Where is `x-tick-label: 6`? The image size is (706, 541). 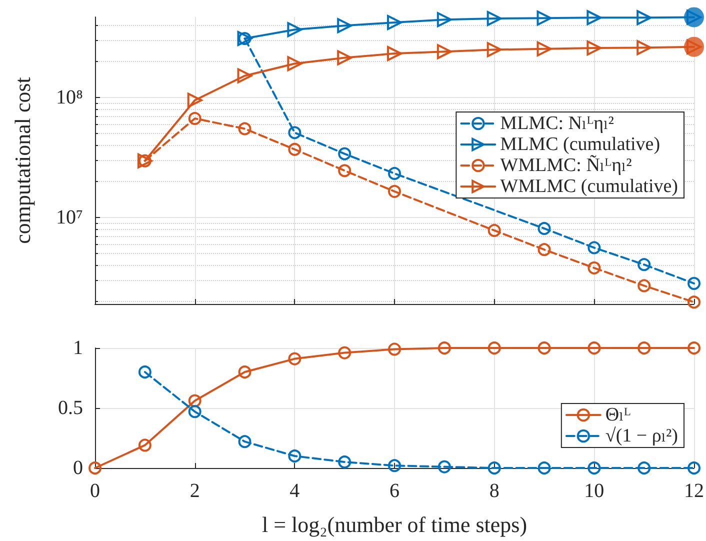 x-tick-label: 6 is located at coordinates (395, 491).